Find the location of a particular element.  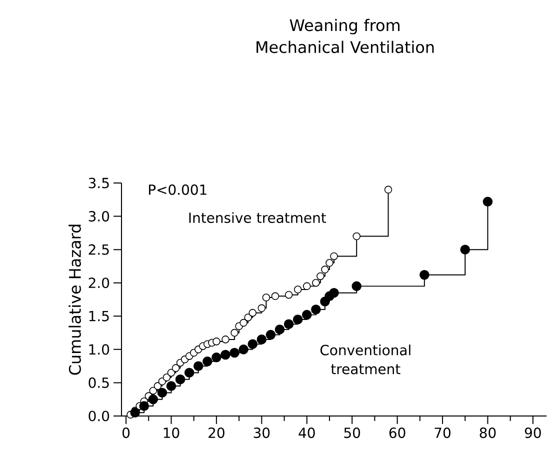

y-tick-label: 3.5 is located at coordinates (98, 183).